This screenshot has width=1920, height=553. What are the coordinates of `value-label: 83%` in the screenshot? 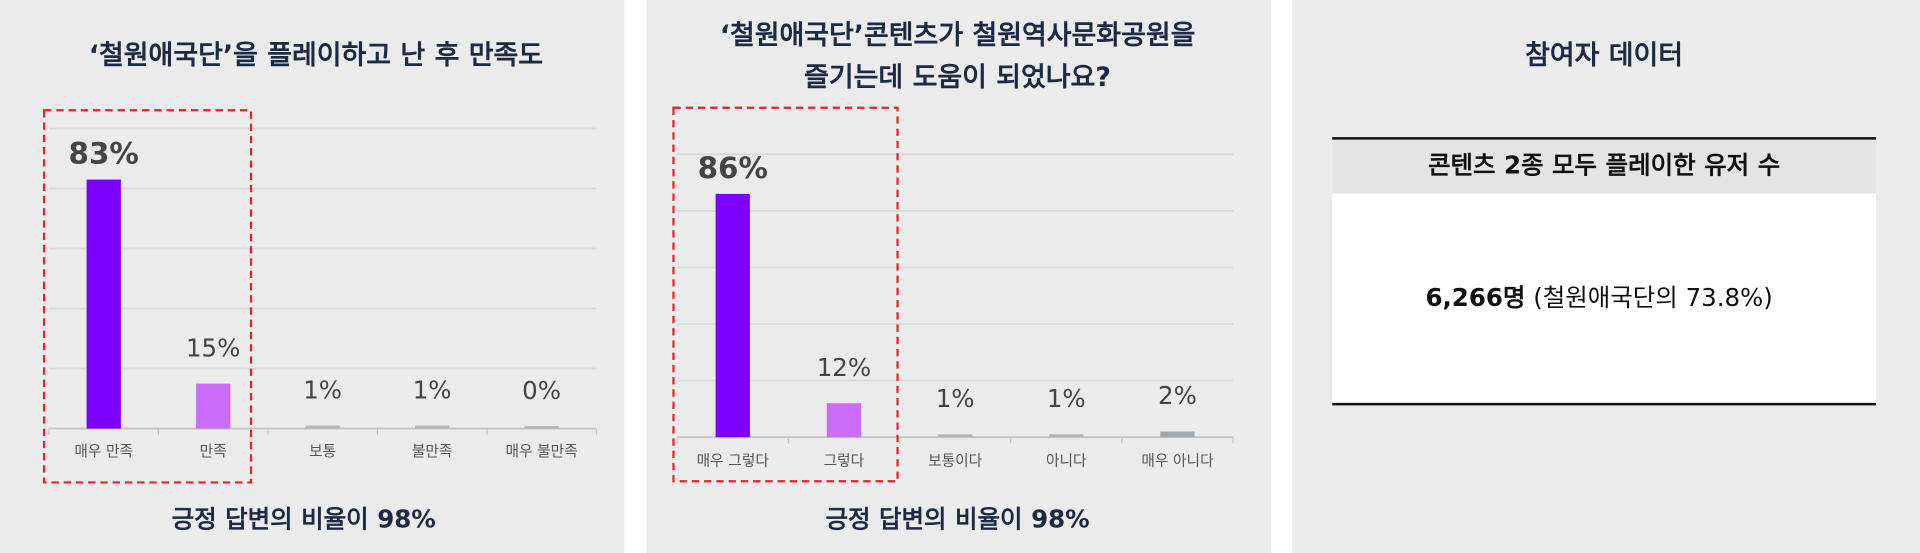 It's located at (104, 154).